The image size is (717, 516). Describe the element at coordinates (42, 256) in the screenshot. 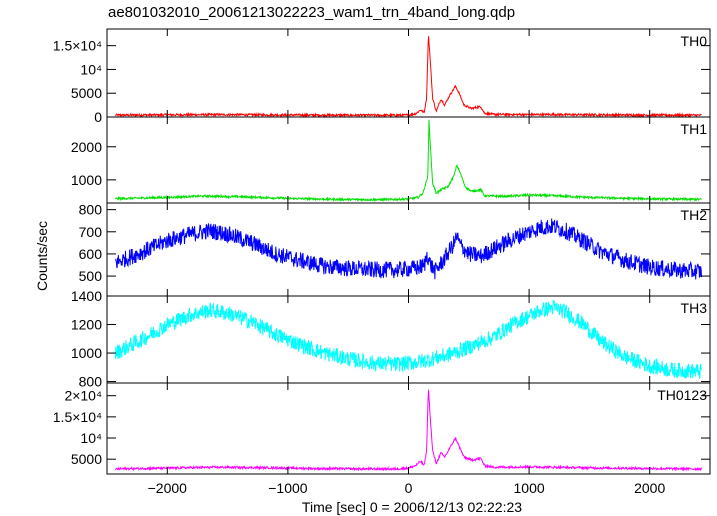

I see `y-axis-title: Counts/sec` at that location.